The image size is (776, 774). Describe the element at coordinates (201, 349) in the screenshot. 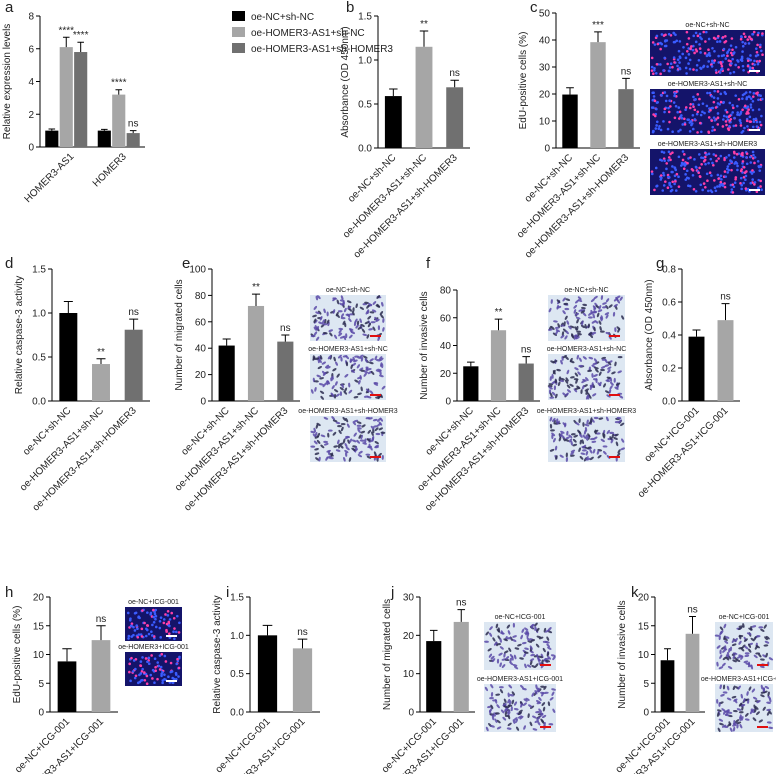

I see `y-tick-label: 40` at that location.